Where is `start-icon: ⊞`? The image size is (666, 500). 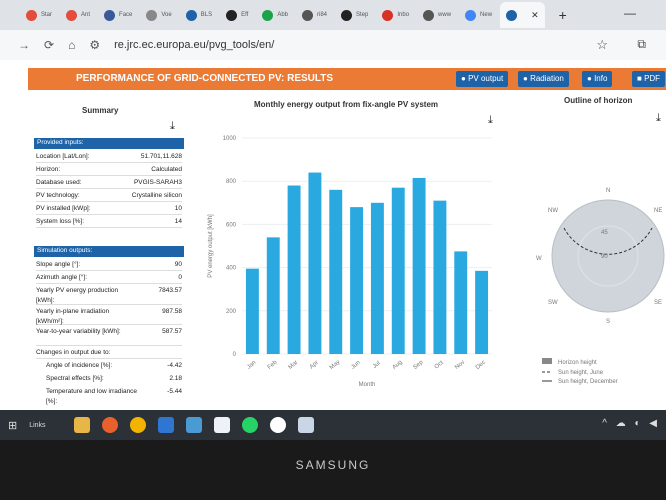 start-icon: ⊞ is located at coordinates (13, 425).